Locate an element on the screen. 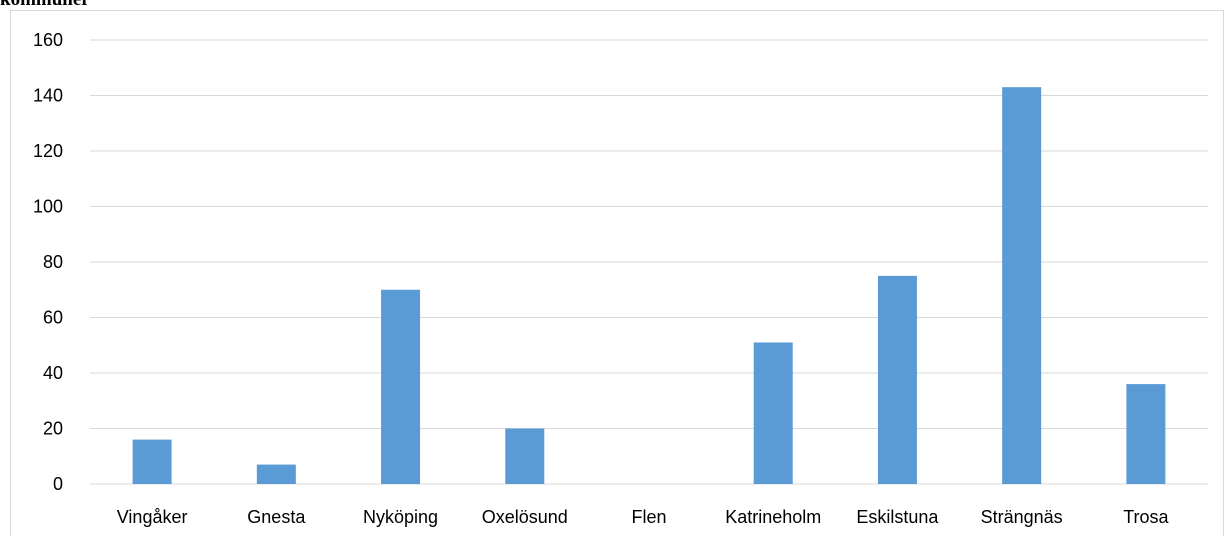 The image size is (1226, 536). bar-oxelösund is located at coordinates (525, 456).